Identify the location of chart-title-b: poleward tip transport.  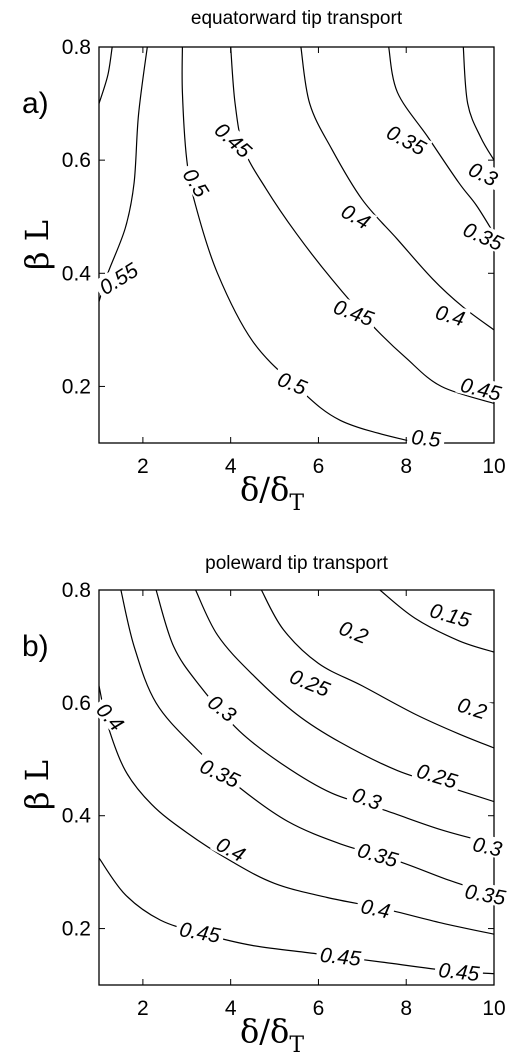
(296, 563).